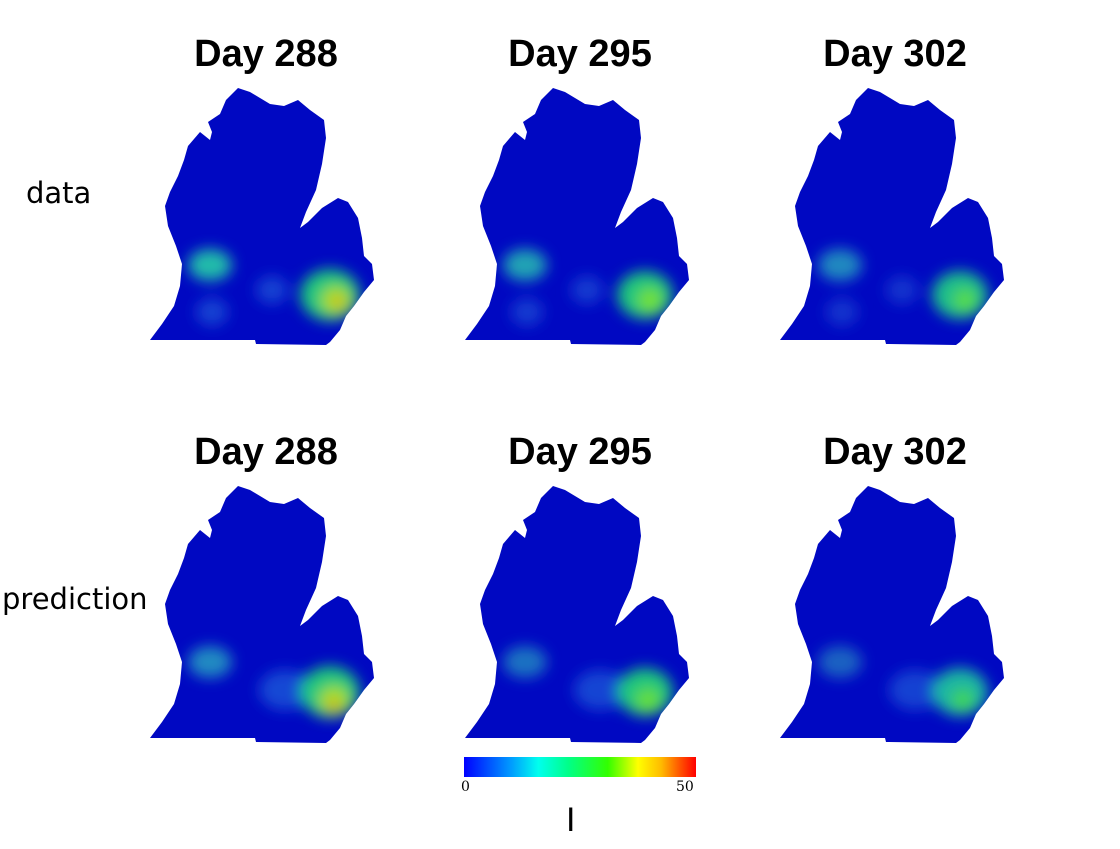 This screenshot has height=849, width=1120. What do you see at coordinates (266, 54) in the screenshot?
I see `title-data-day-288: Day 288` at bounding box center [266, 54].